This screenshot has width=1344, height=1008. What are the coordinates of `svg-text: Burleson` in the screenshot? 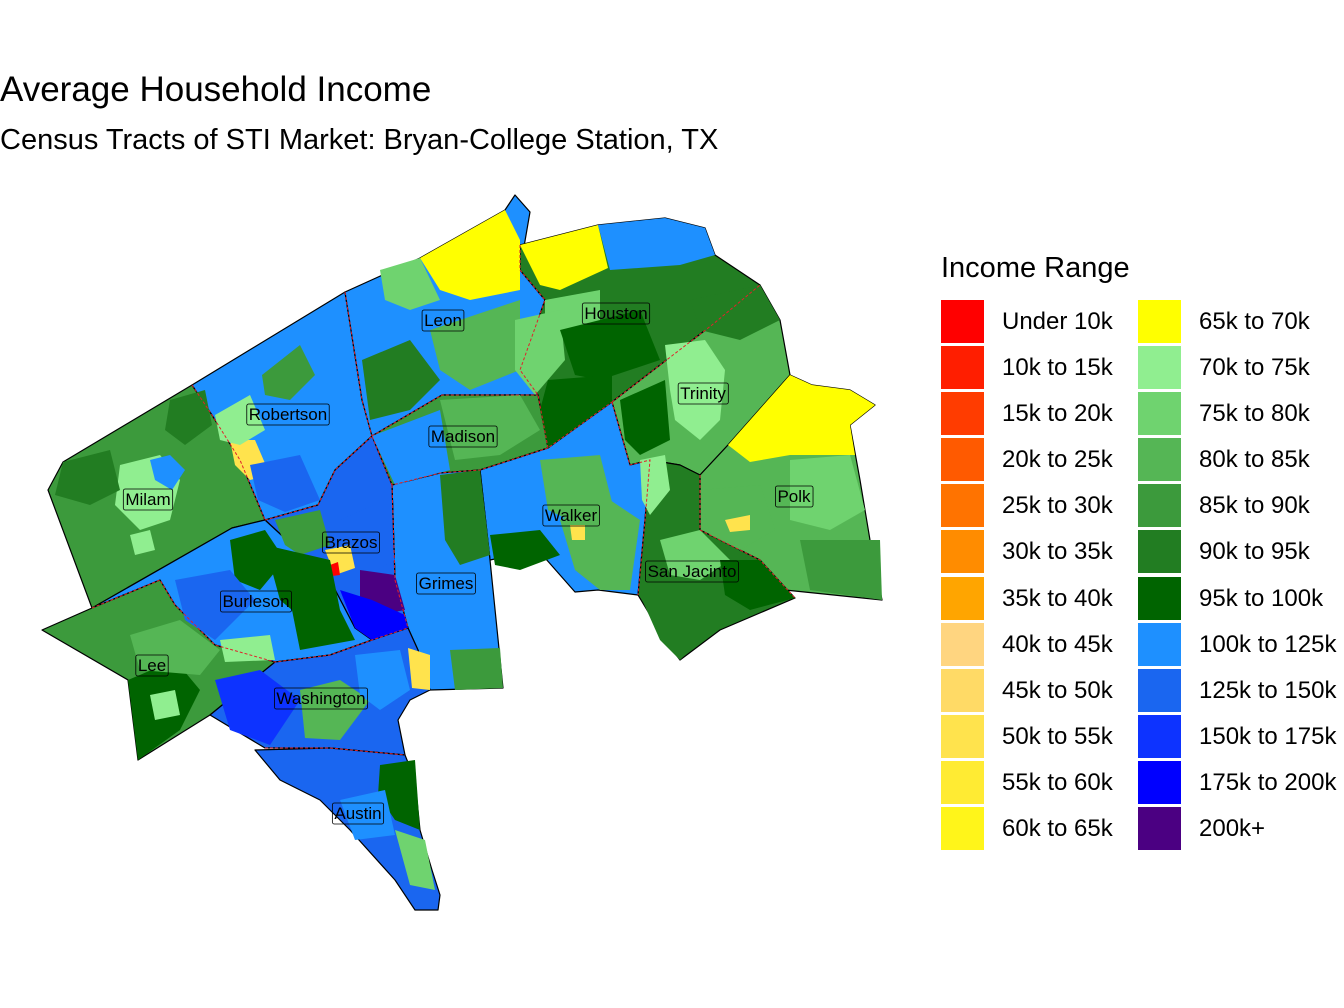 It's located at (255, 601).